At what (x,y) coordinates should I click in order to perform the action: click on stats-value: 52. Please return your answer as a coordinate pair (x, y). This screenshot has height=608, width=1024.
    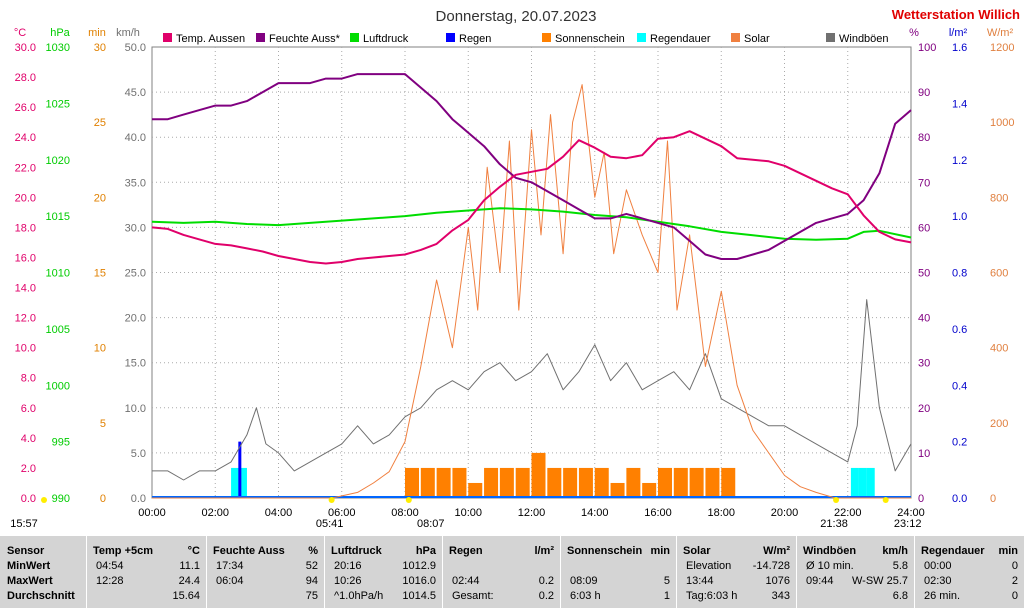
    Looking at the image, I should click on (311, 566).